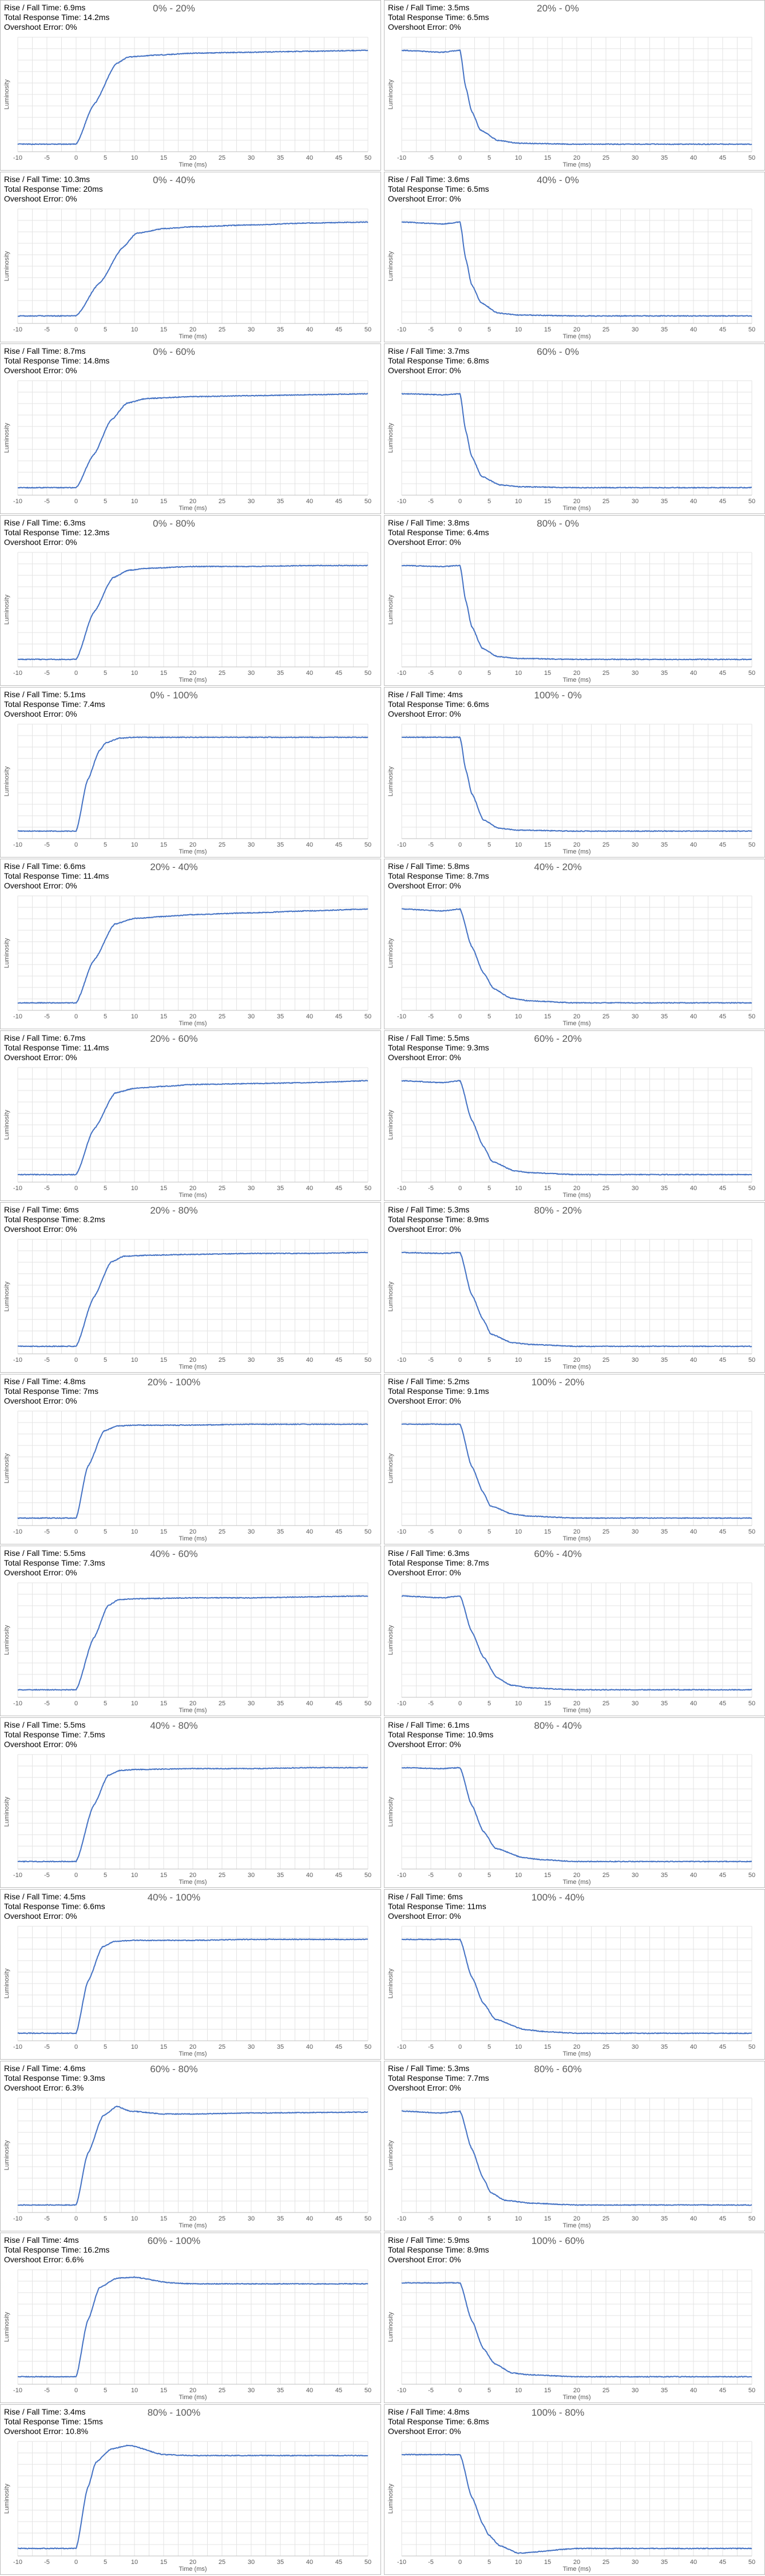  I want to click on chart-title: 20% - 60%, so click(174, 1038).